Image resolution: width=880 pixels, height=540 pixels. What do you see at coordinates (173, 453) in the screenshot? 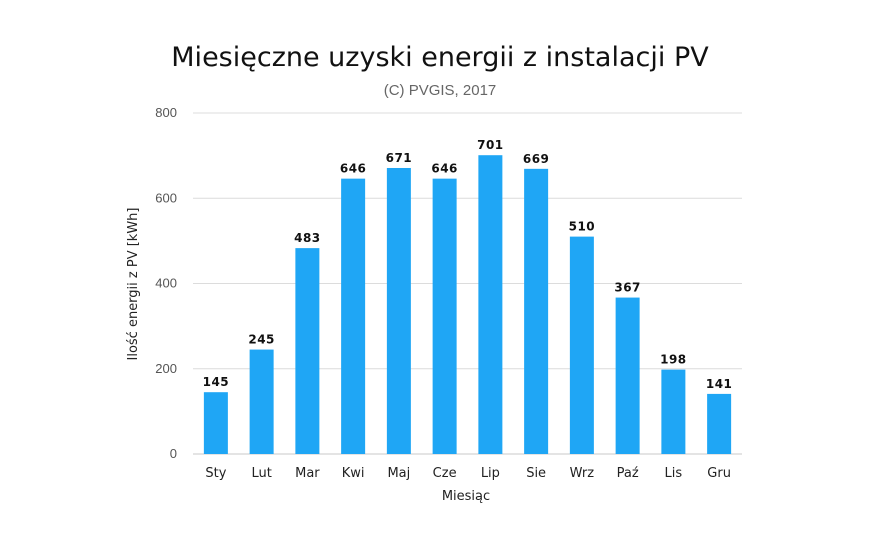
I see `y-tick-label: 0` at bounding box center [173, 453].